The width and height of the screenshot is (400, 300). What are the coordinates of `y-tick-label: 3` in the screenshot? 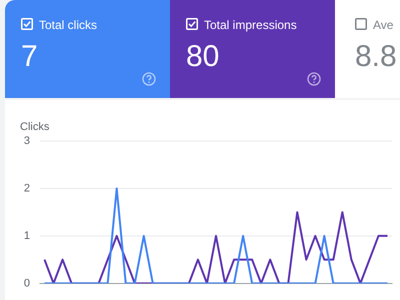 It's located at (27, 141).